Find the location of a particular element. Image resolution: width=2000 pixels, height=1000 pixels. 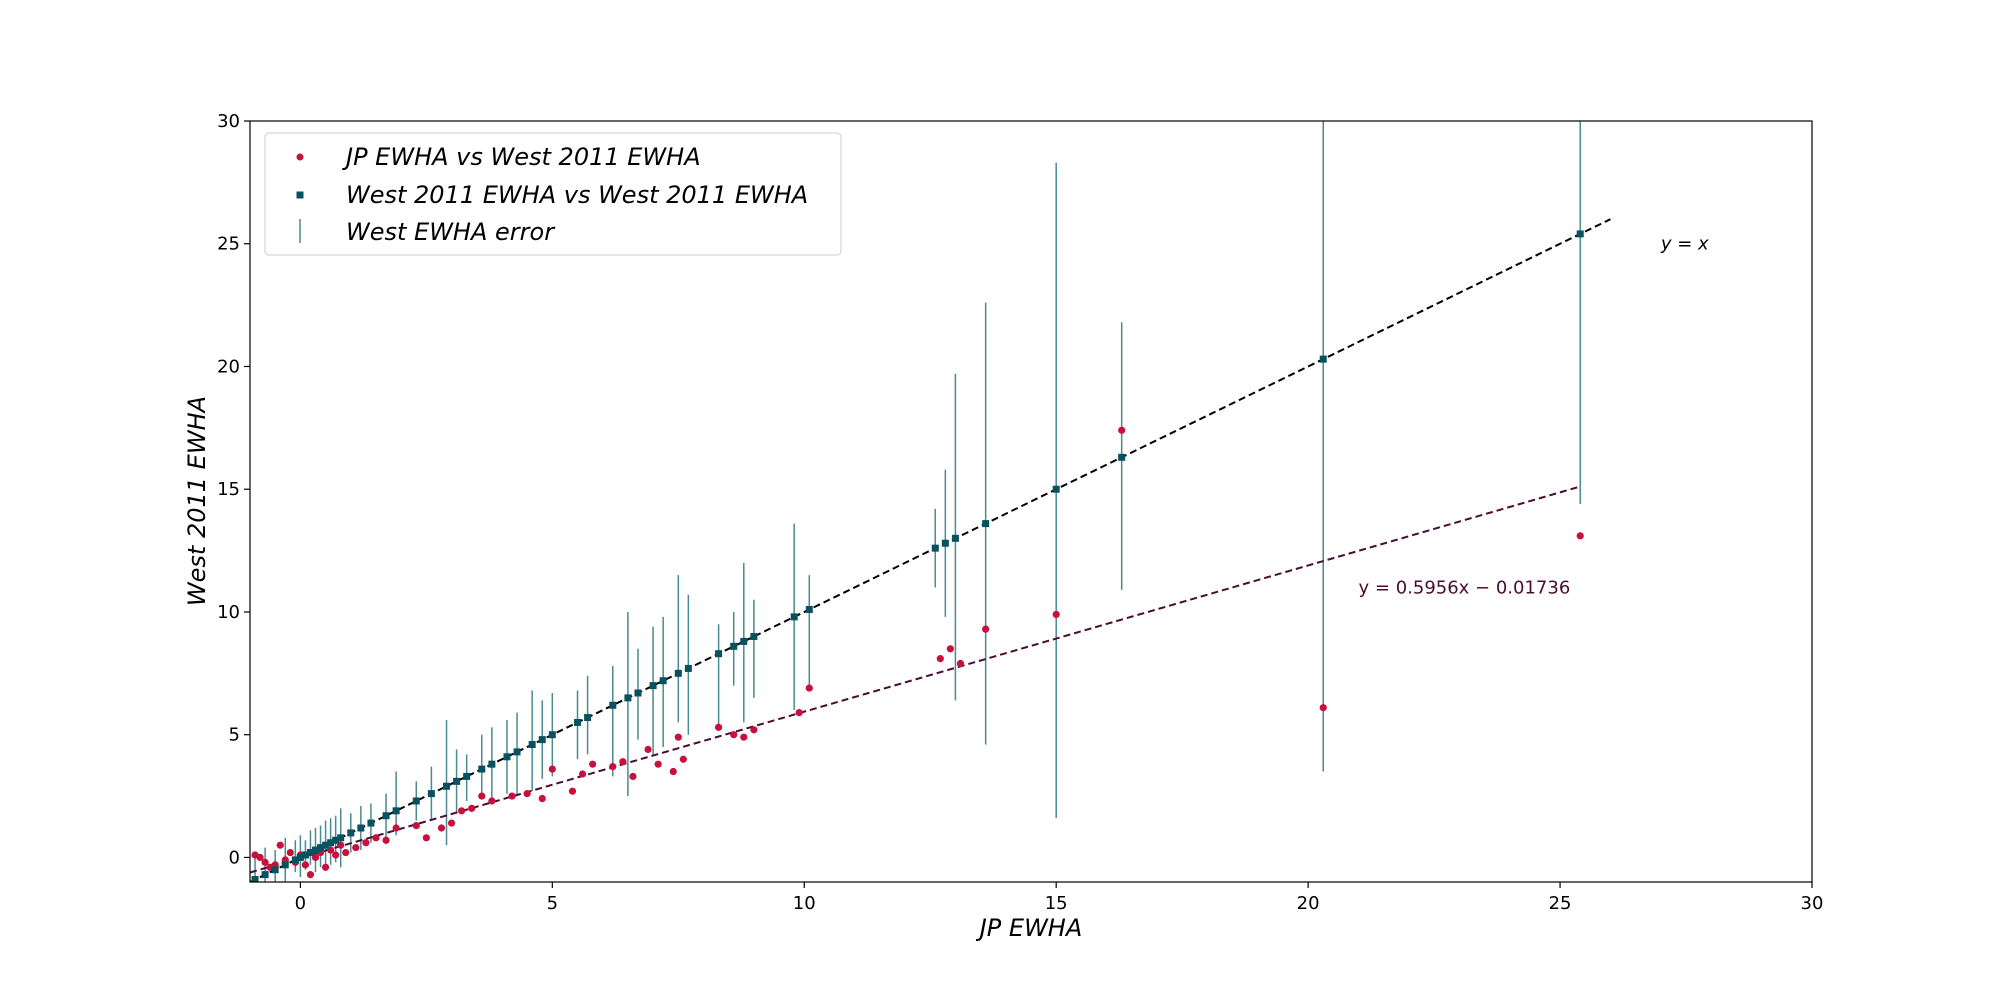

x-tick-label: 10 is located at coordinates (804, 903).